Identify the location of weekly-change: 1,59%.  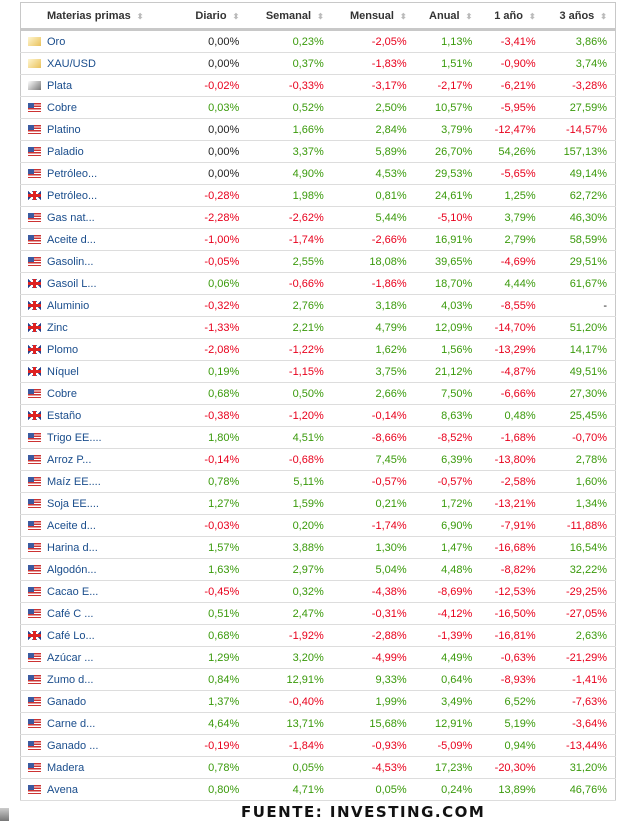
(289, 503).